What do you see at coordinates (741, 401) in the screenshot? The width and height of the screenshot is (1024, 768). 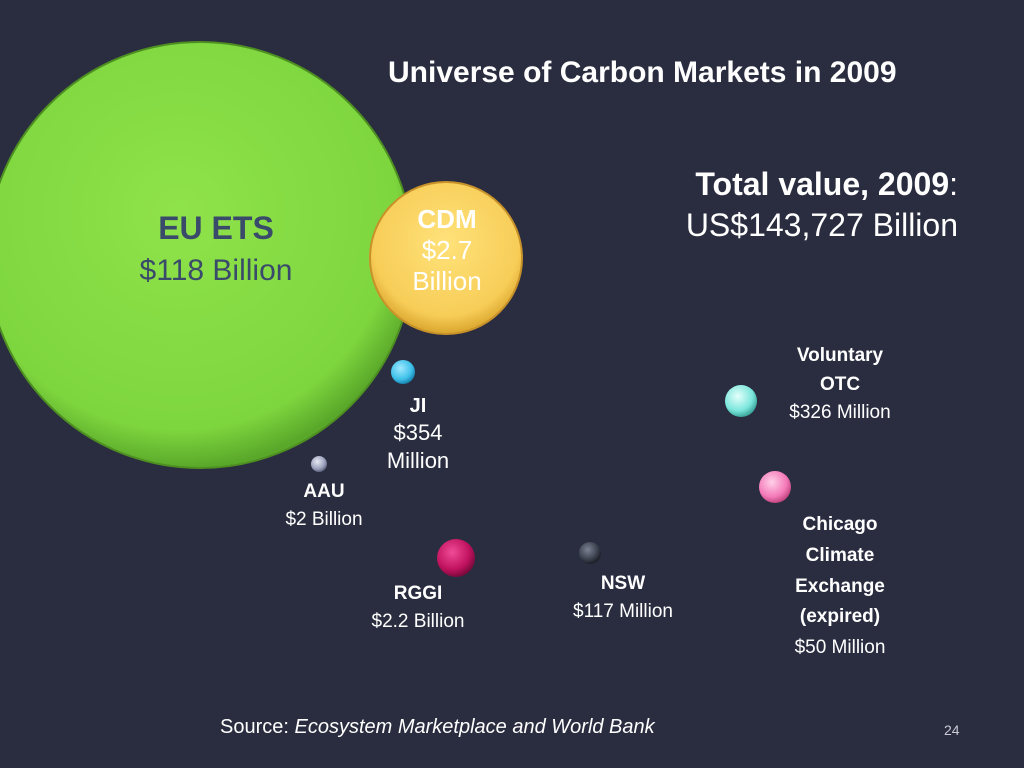 I see `bubble-voluntary-otc` at bounding box center [741, 401].